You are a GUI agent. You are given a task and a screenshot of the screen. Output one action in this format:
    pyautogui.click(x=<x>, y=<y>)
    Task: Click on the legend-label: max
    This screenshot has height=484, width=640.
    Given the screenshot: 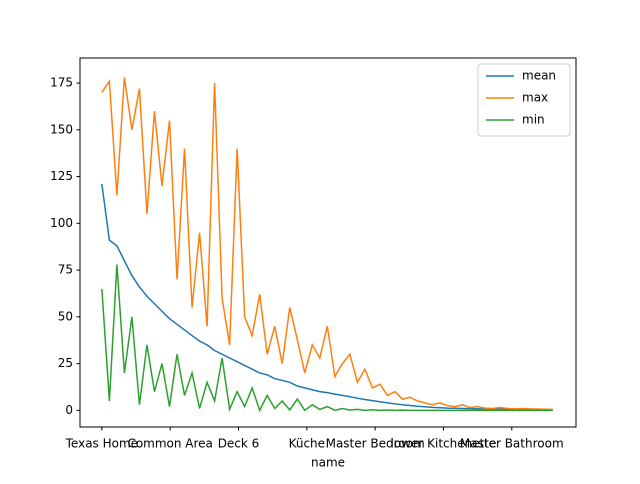 What is the action you would take?
    pyautogui.click(x=535, y=98)
    